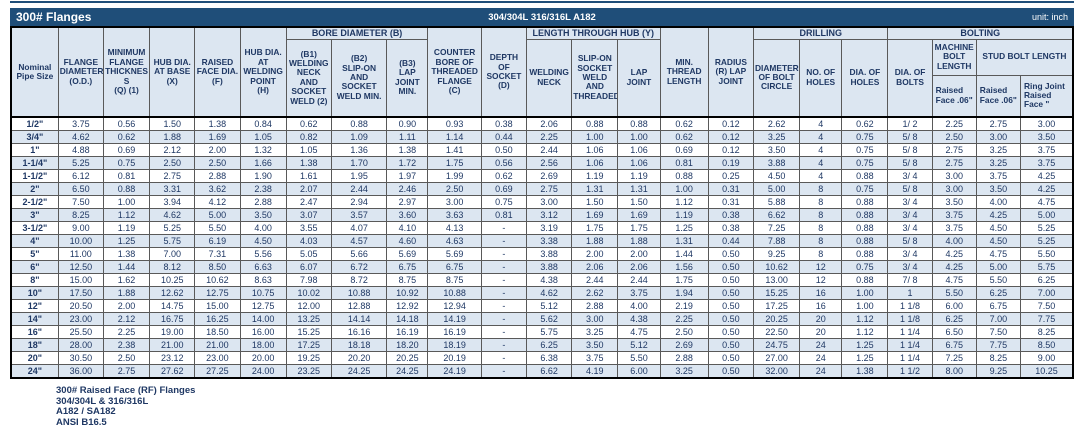 Image resolution: width=1084 pixels, height=431 pixels. I want to click on cell-flange-od: 20.50, so click(80, 306).